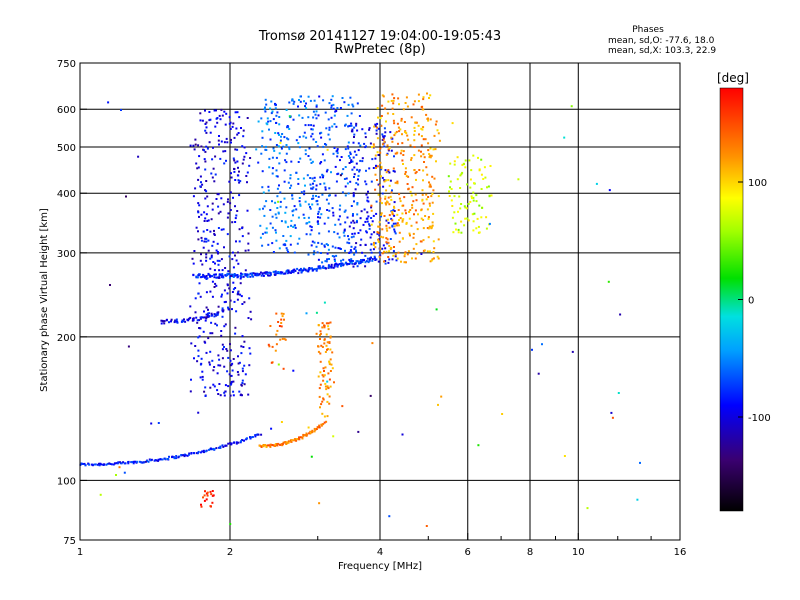 The image size is (800, 600). What do you see at coordinates (379, 36) in the screenshot?
I see `chart-title: Tromsø 20141127 19:04:00-19:05:43` at bounding box center [379, 36].